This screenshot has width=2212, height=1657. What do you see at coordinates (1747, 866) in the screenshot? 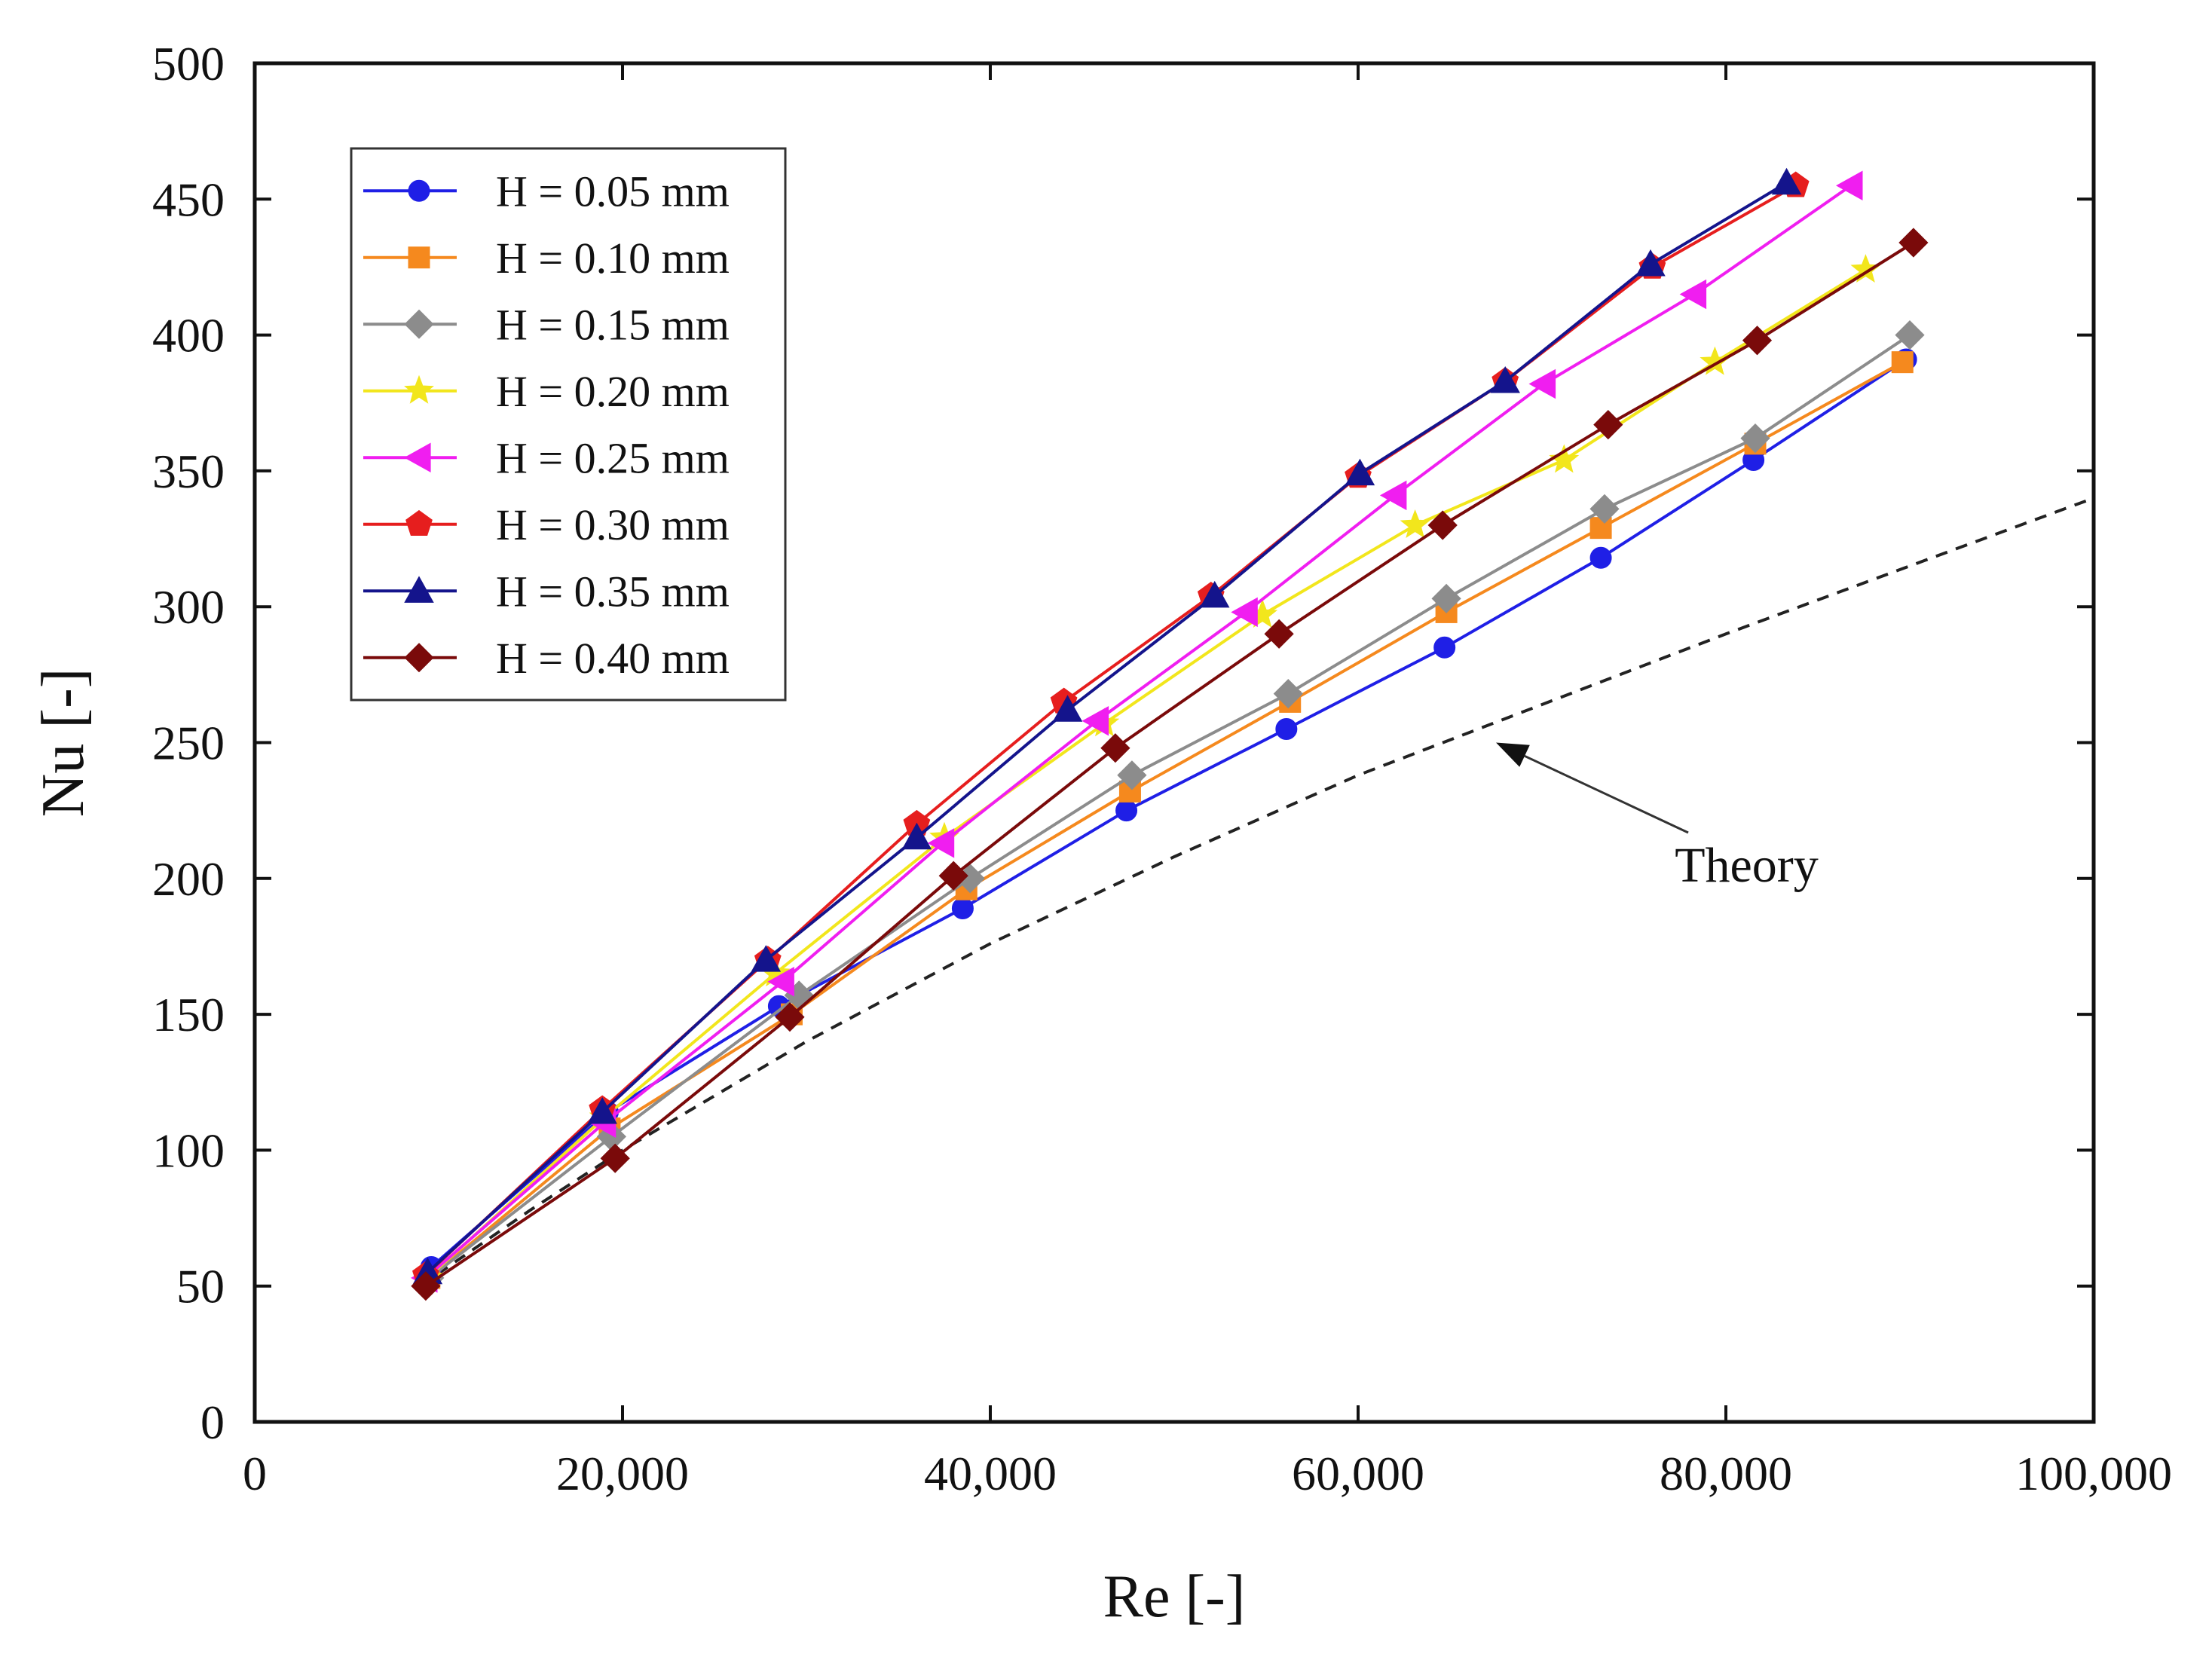
I see `theory-label: Theory` at bounding box center [1747, 866].